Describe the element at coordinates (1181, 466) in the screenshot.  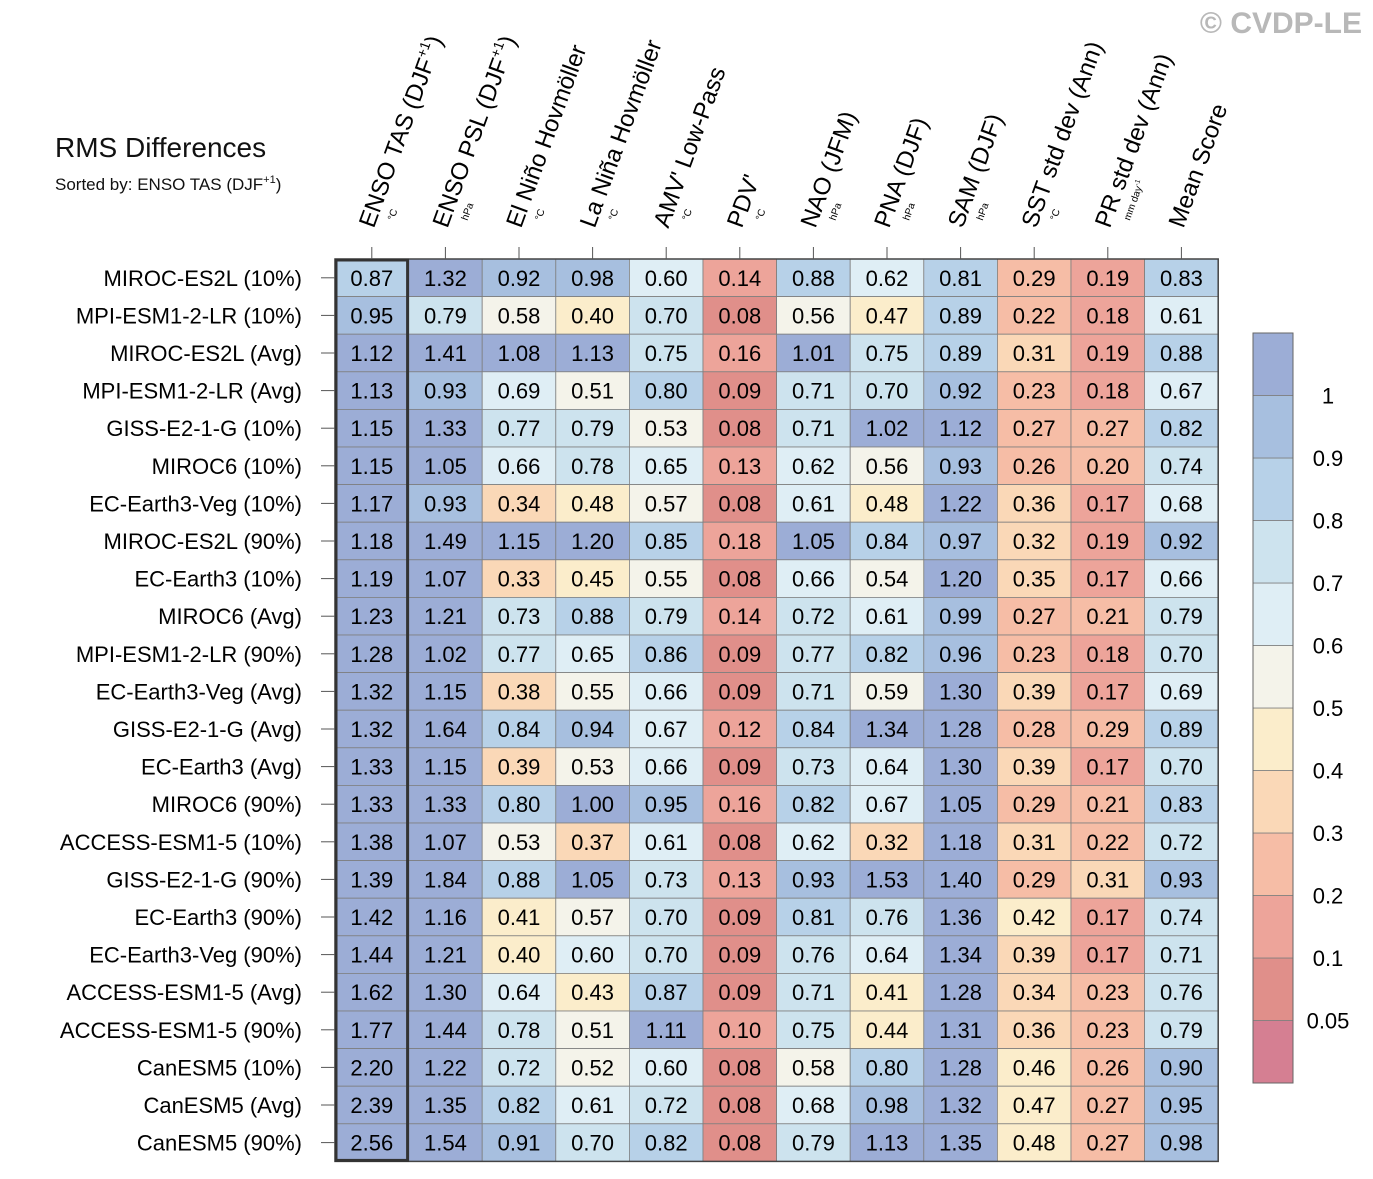
I see `cell-value: 0.74` at that location.